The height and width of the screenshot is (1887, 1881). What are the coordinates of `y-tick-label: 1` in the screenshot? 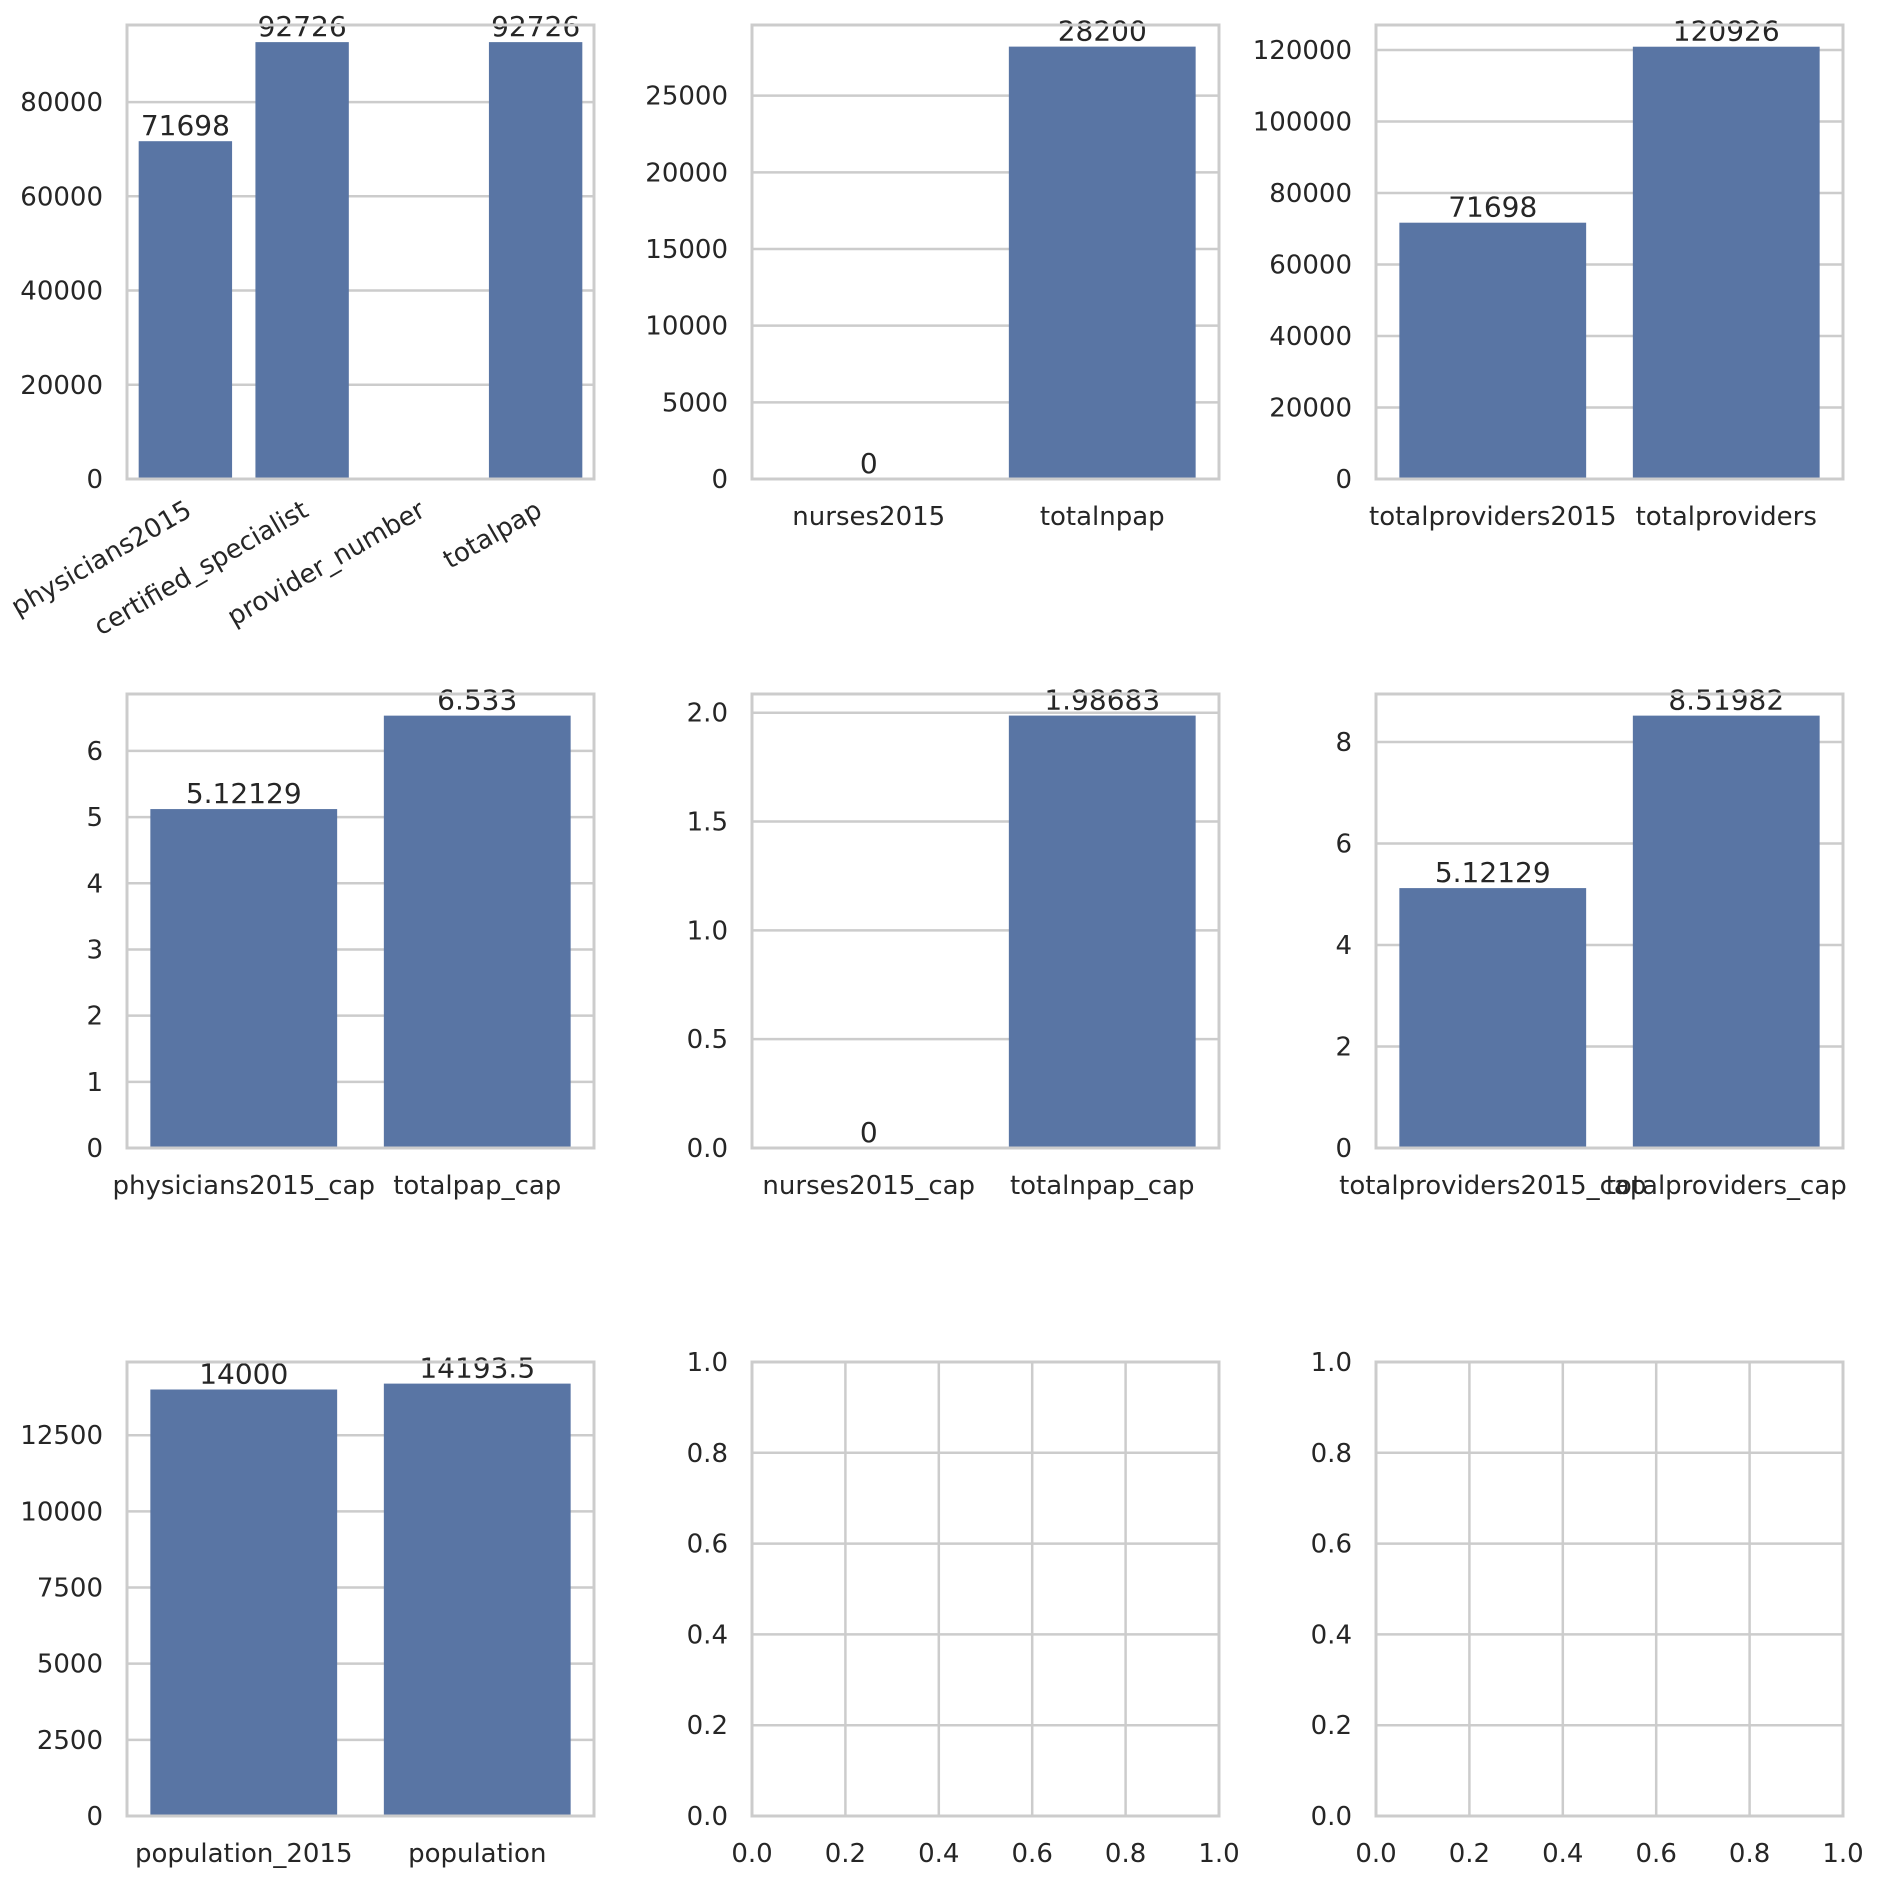 It's located at (94, 1083).